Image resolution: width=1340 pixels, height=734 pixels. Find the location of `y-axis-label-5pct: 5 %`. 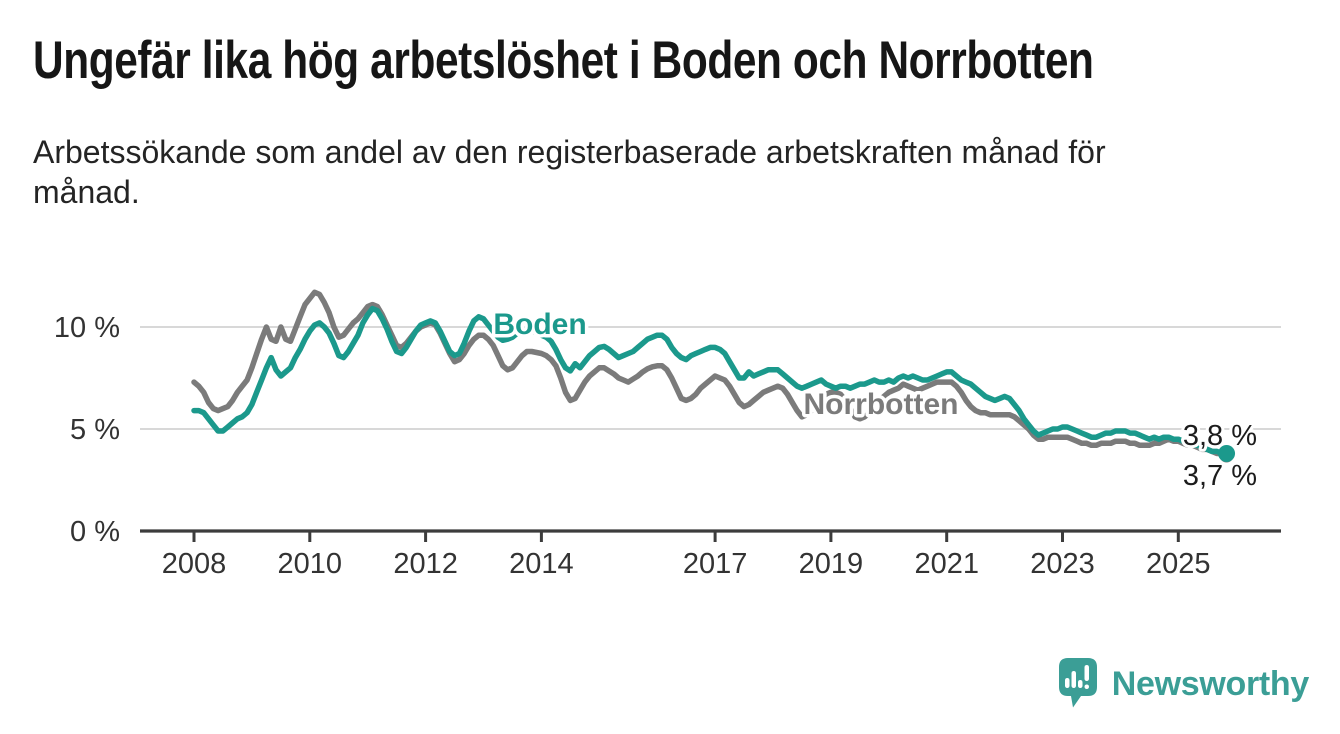

y-axis-label-5pct: 5 % is located at coordinates (95, 430).